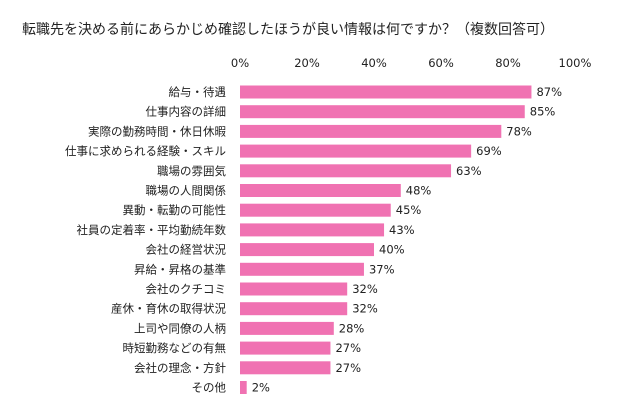 This screenshot has width=640, height=410. What do you see at coordinates (549, 92) in the screenshot?
I see `value-label: 87%` at bounding box center [549, 92].